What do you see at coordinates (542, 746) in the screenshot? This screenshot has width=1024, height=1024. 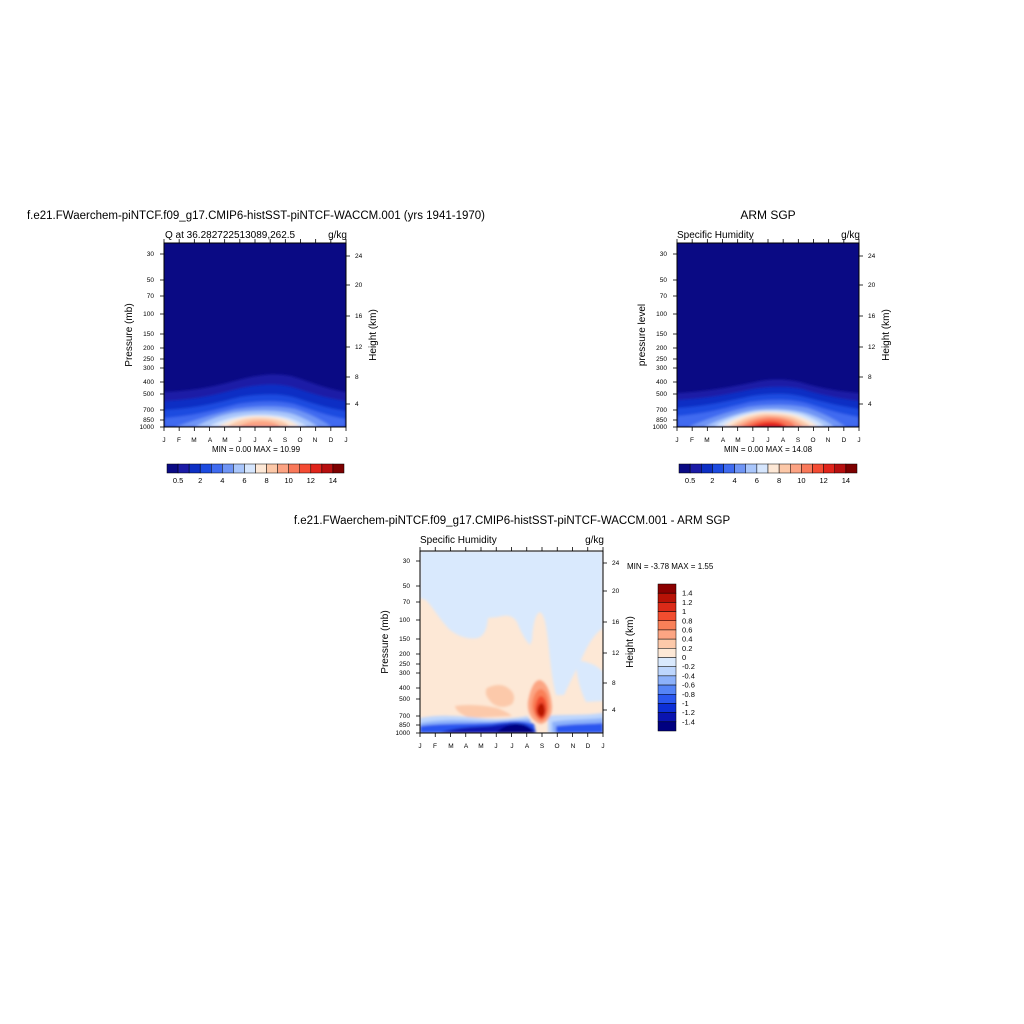 I see `x-tick-label: S` at bounding box center [542, 746].